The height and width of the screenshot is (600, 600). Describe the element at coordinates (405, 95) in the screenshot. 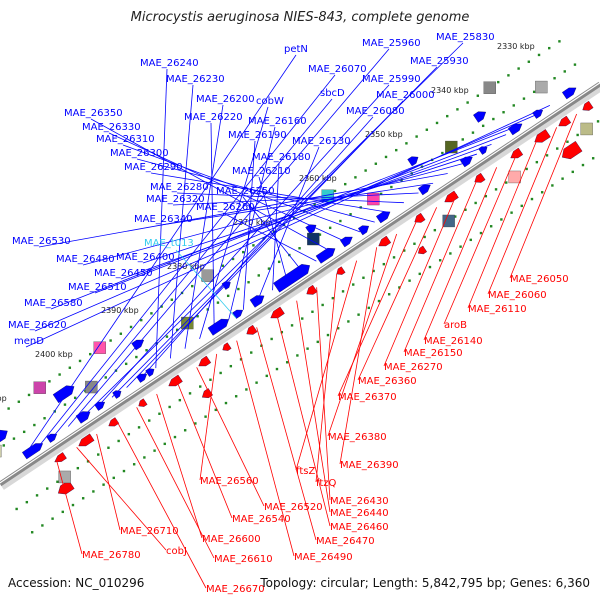

I see `forward-gene-label: MAE_26000` at that location.